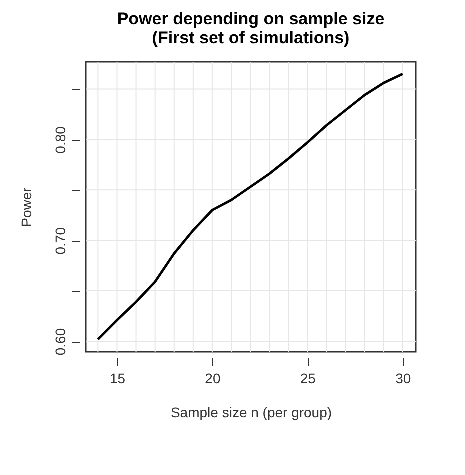 The image size is (465, 475). I want to click on y-tick-label: 0.70, so click(60, 241).